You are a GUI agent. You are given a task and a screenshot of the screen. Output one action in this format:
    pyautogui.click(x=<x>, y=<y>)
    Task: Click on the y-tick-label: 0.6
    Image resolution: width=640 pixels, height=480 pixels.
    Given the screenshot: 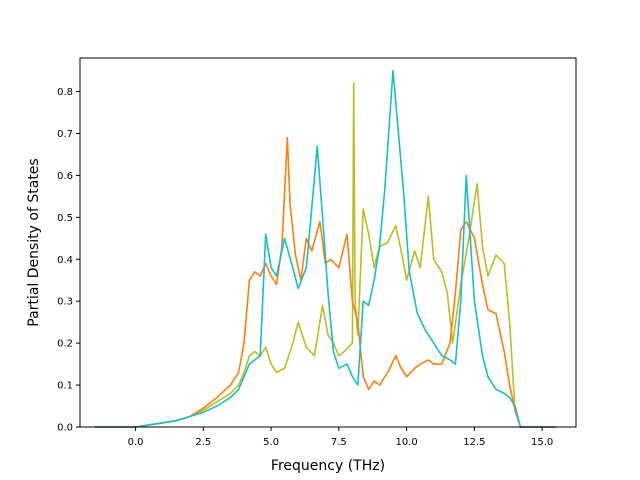 What is the action you would take?
    pyautogui.click(x=65, y=176)
    